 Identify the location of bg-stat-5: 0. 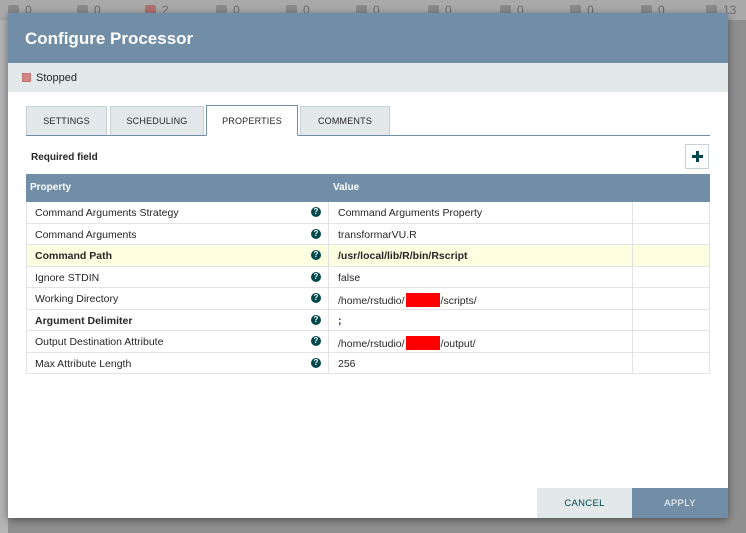
(298, 10).